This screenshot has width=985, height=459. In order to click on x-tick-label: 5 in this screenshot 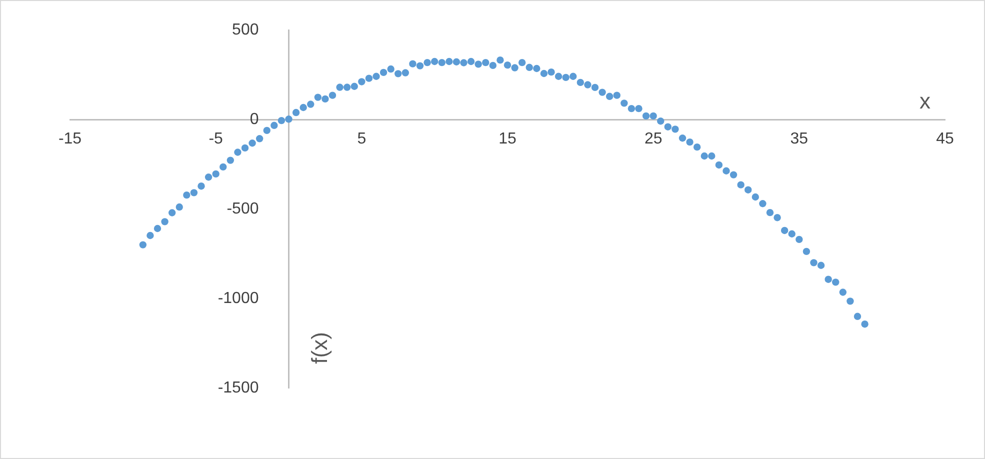, I will do `click(361, 139)`.